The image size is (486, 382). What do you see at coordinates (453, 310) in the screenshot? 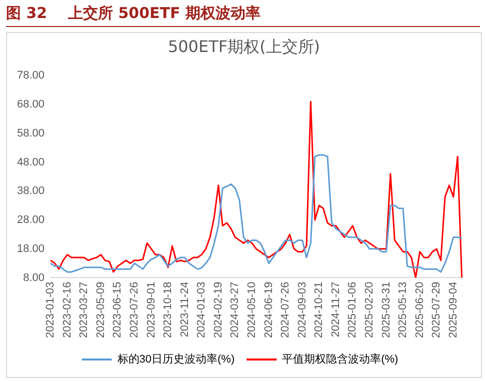
I see `x-tick-label: 2025-09-04` at bounding box center [453, 310].